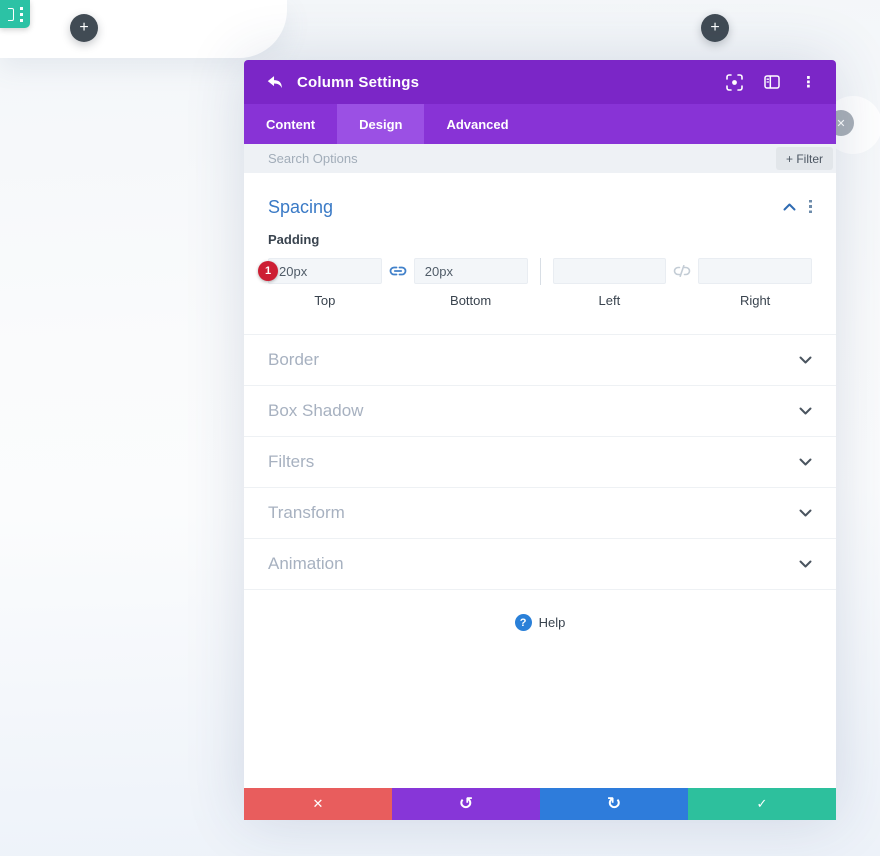 The width and height of the screenshot is (880, 856). I want to click on padding-right-group: Right, so click(755, 283).